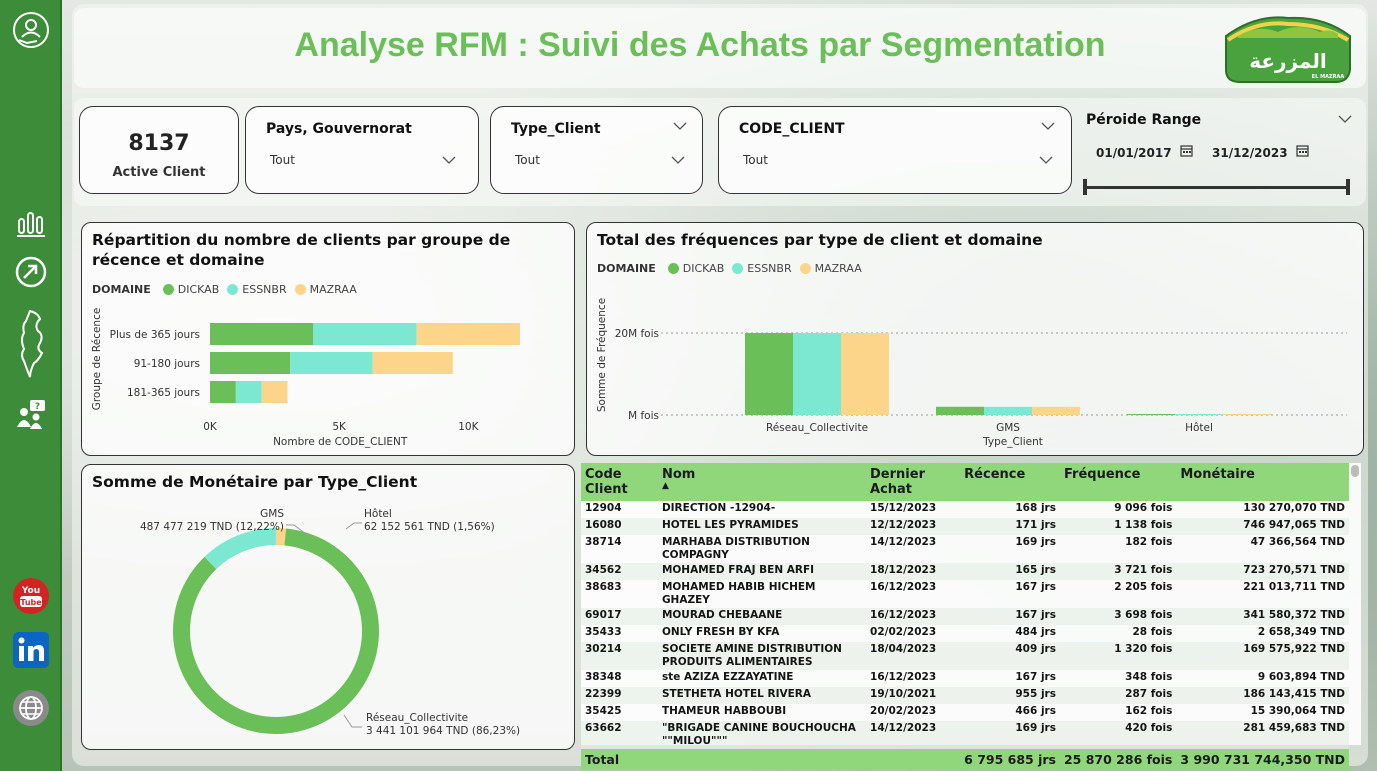 Image resolution: width=1377 pixels, height=771 pixels. What do you see at coordinates (31, 344) in the screenshot?
I see `tunisia-map-icon` at bounding box center [31, 344].